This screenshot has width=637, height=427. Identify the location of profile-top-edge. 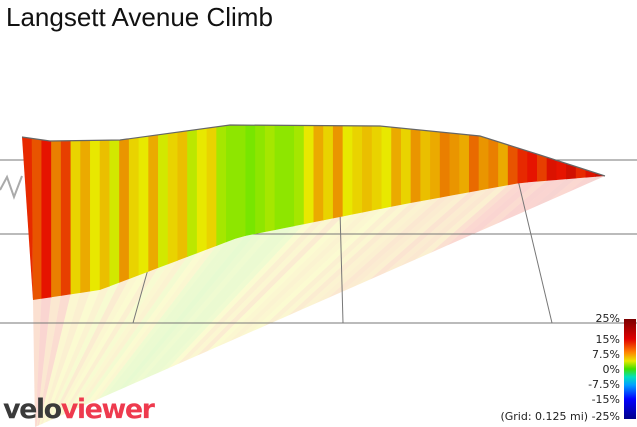
(313, 150).